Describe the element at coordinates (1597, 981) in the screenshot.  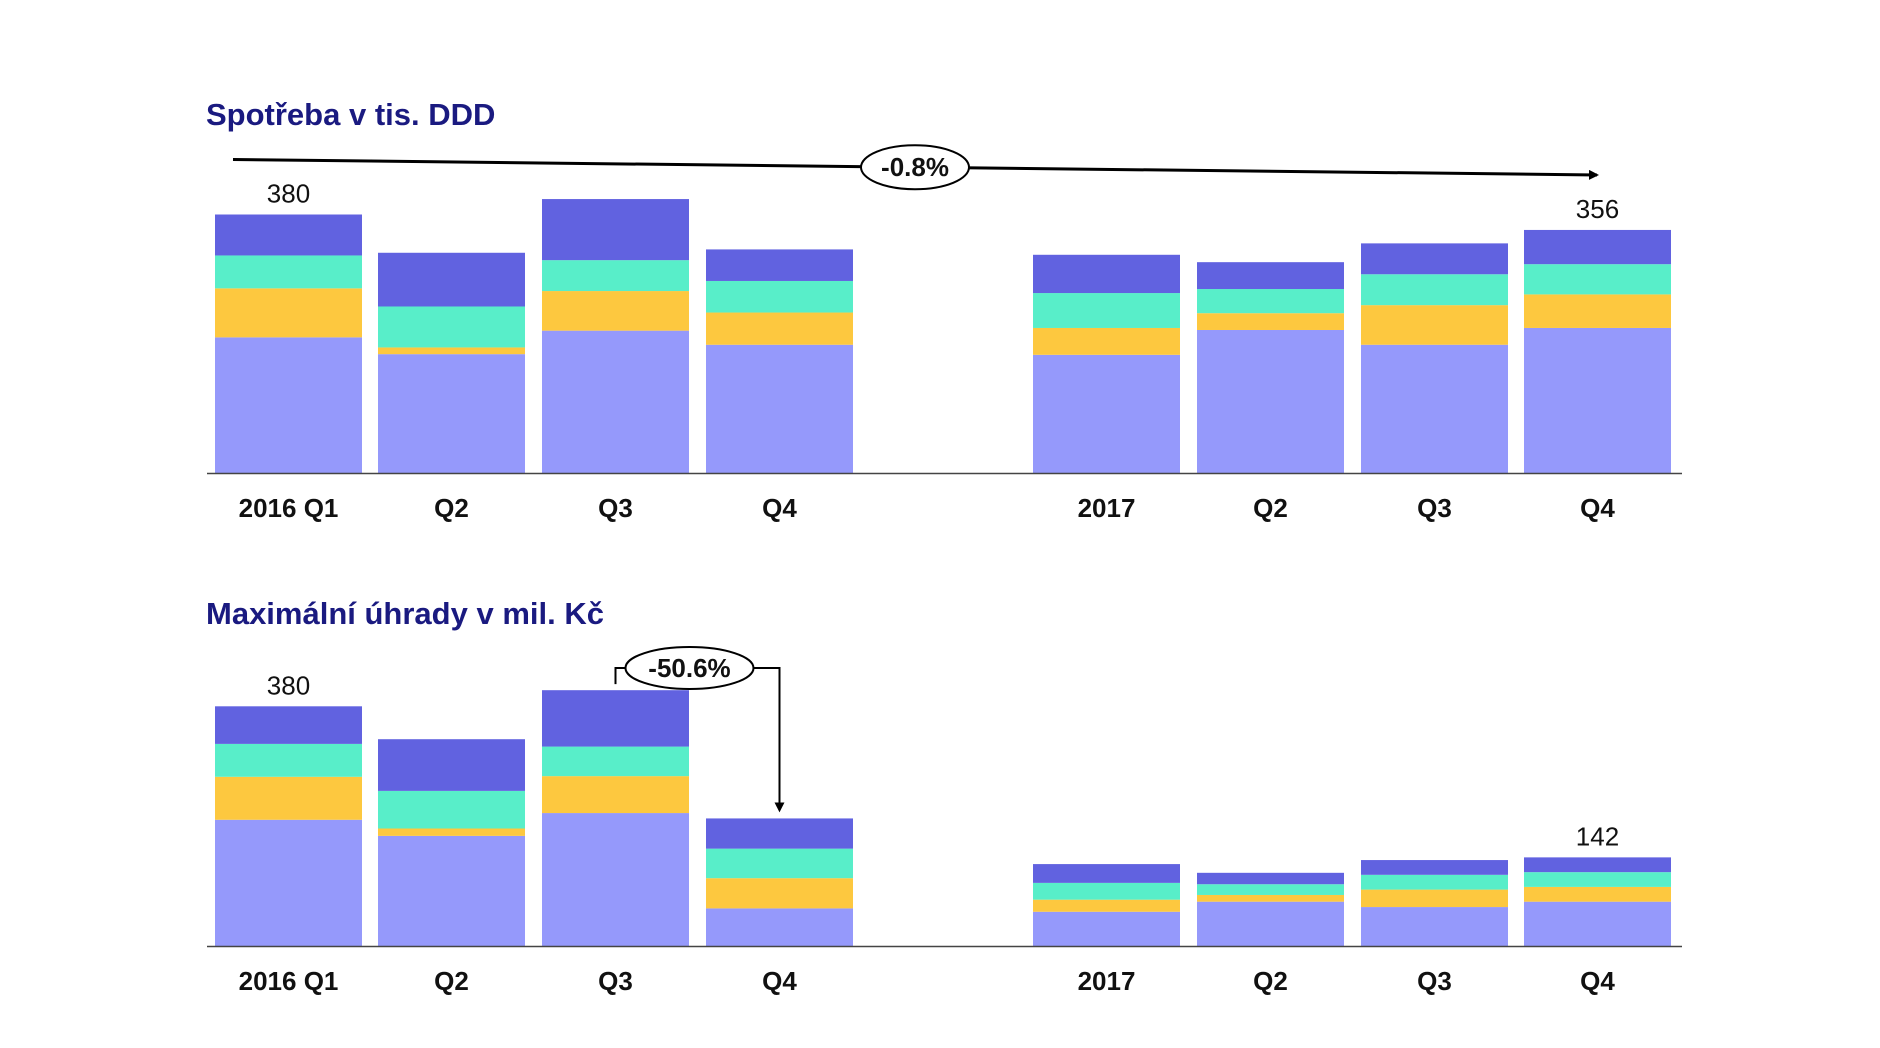
I see `chart-2-x-tick-8: Q4` at that location.